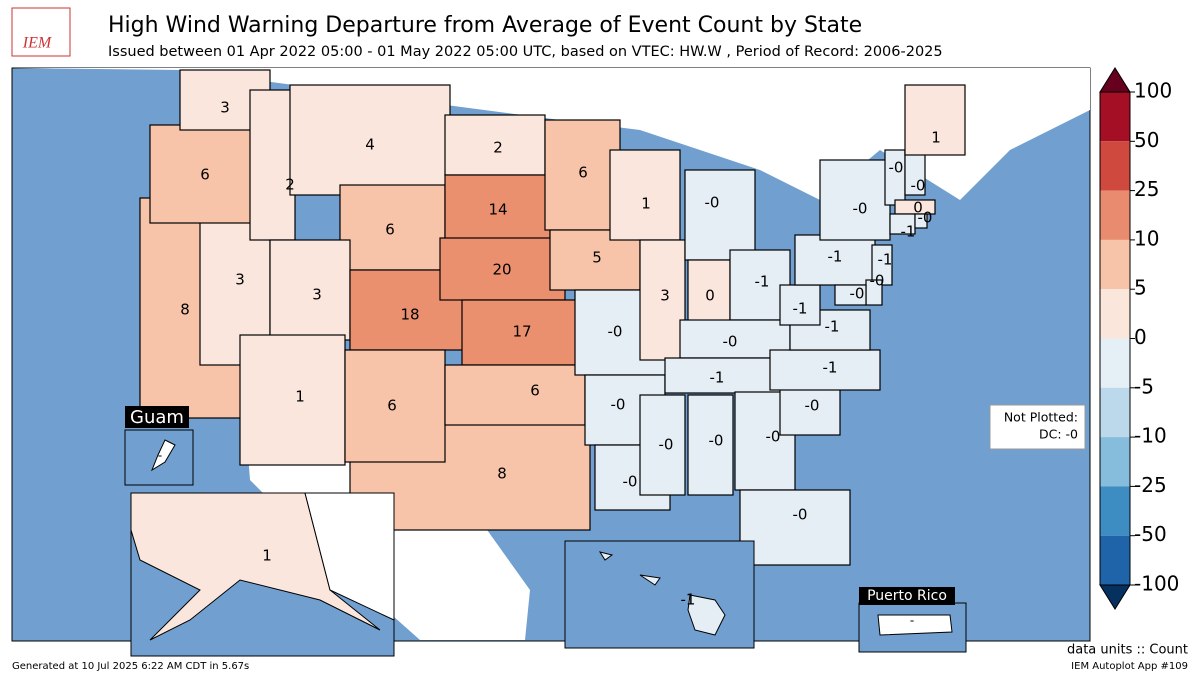 This screenshot has height=675, width=1200. What do you see at coordinates (710, 296) in the screenshot?
I see `state-label: 0` at bounding box center [710, 296].